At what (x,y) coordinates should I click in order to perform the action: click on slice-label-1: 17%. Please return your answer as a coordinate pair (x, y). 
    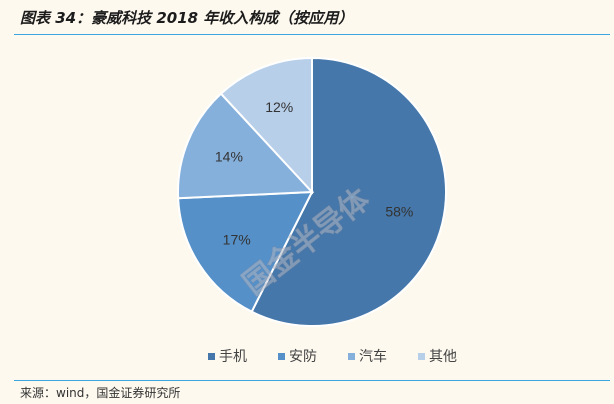
    Looking at the image, I should click on (237, 240).